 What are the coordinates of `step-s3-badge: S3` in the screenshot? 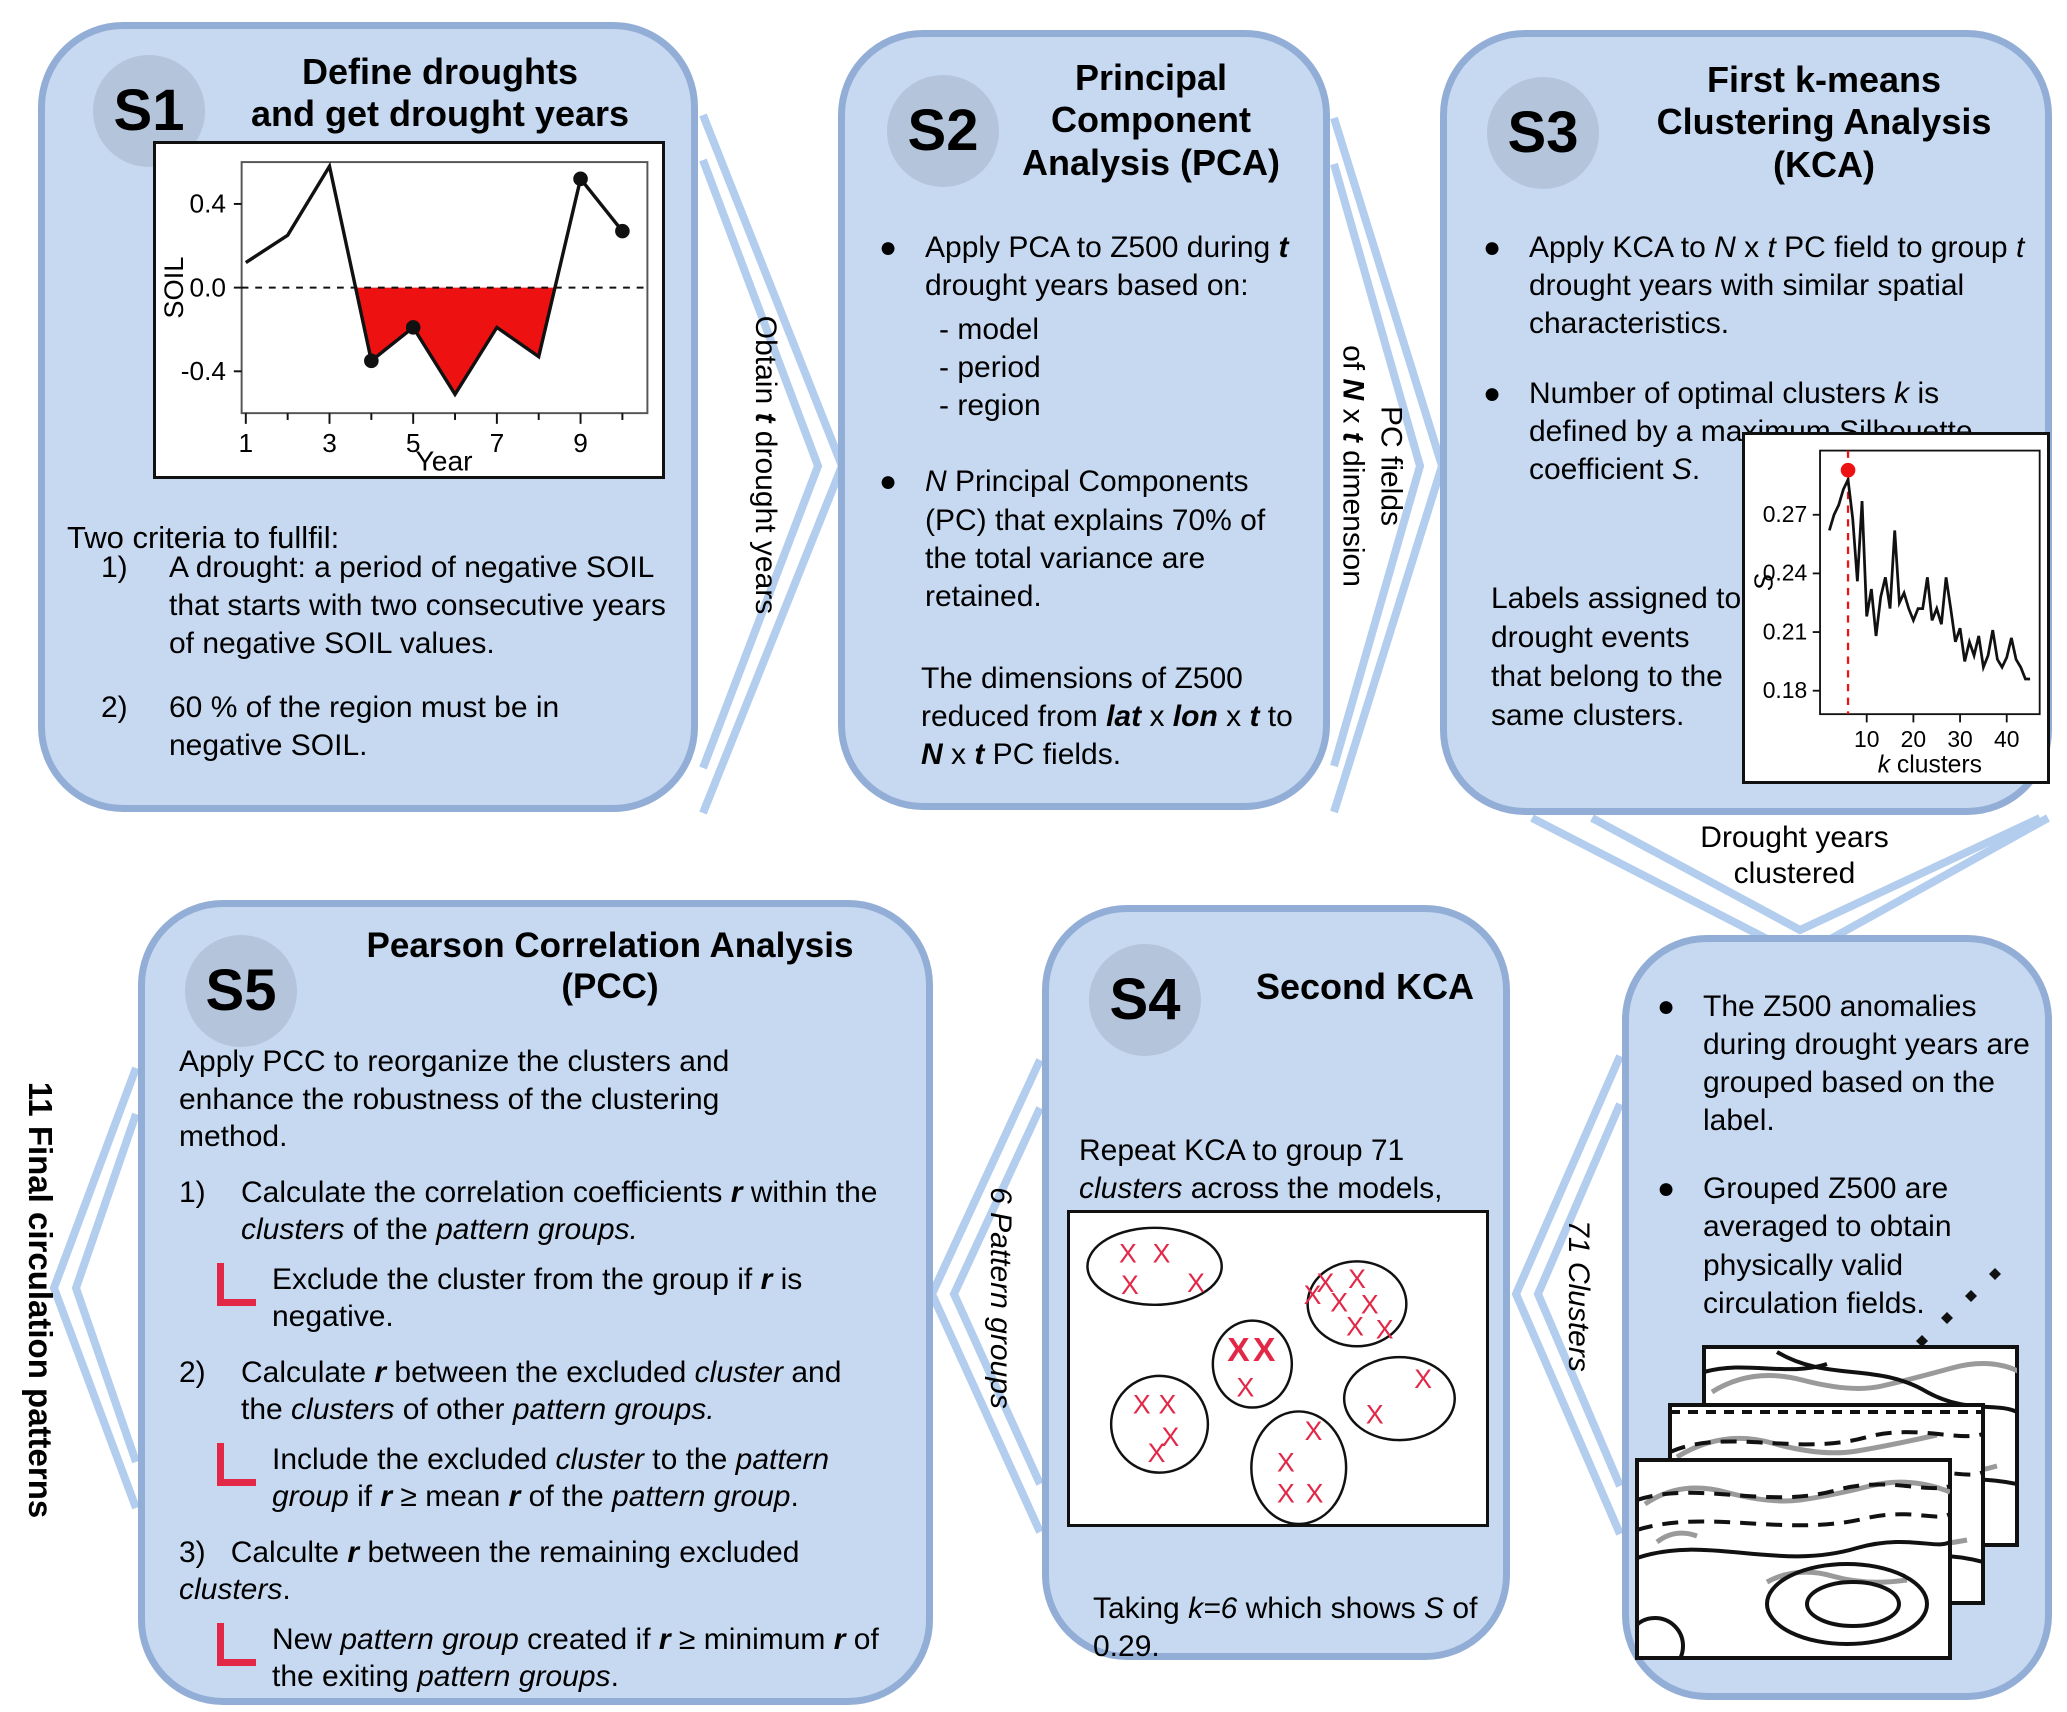 It's located at (1543, 133).